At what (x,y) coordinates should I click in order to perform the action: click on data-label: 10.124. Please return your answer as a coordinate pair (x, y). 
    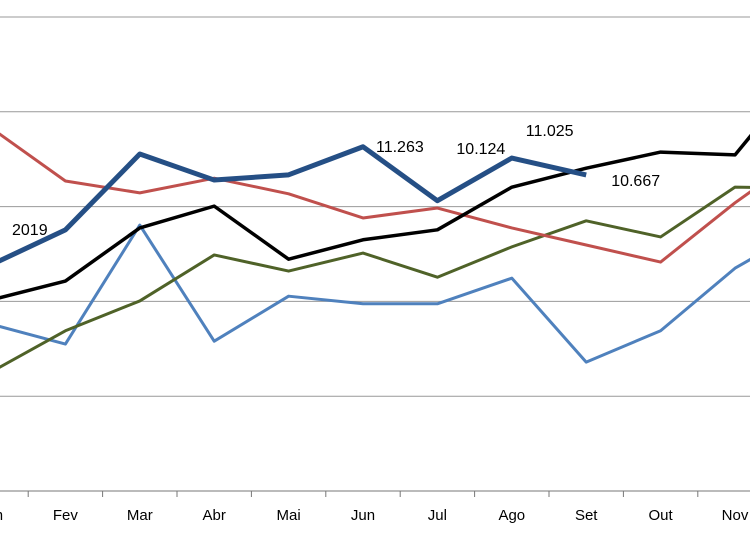
    Looking at the image, I should click on (480, 149).